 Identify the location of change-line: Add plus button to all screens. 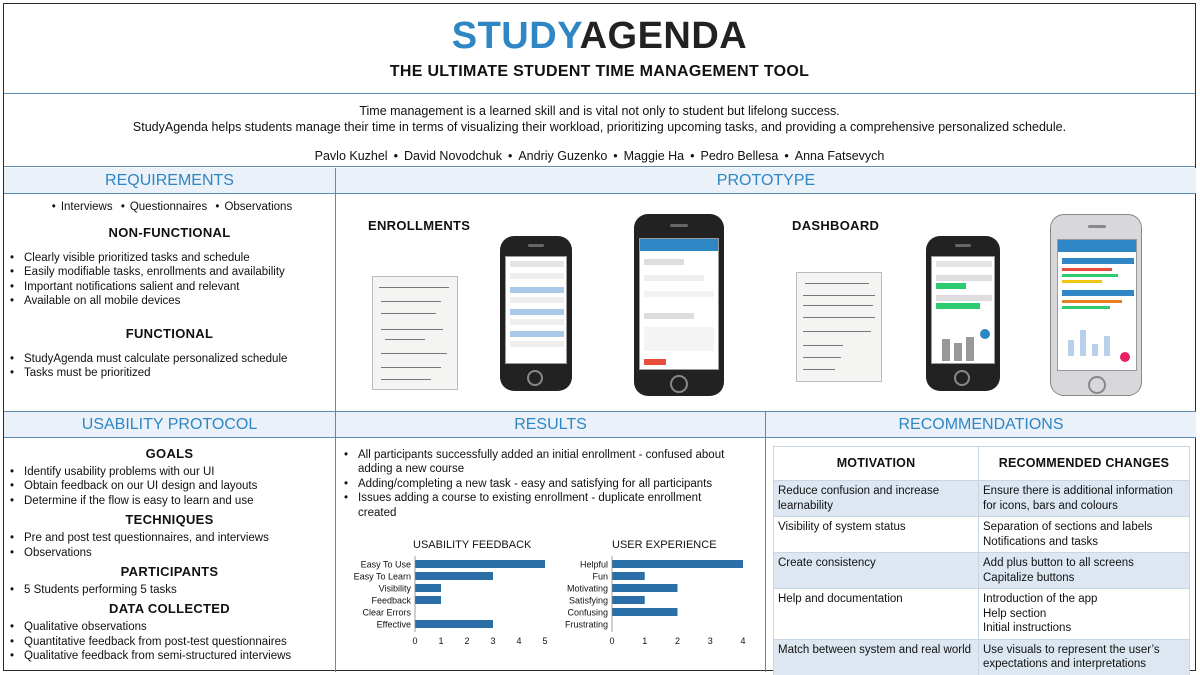
(1058, 563).